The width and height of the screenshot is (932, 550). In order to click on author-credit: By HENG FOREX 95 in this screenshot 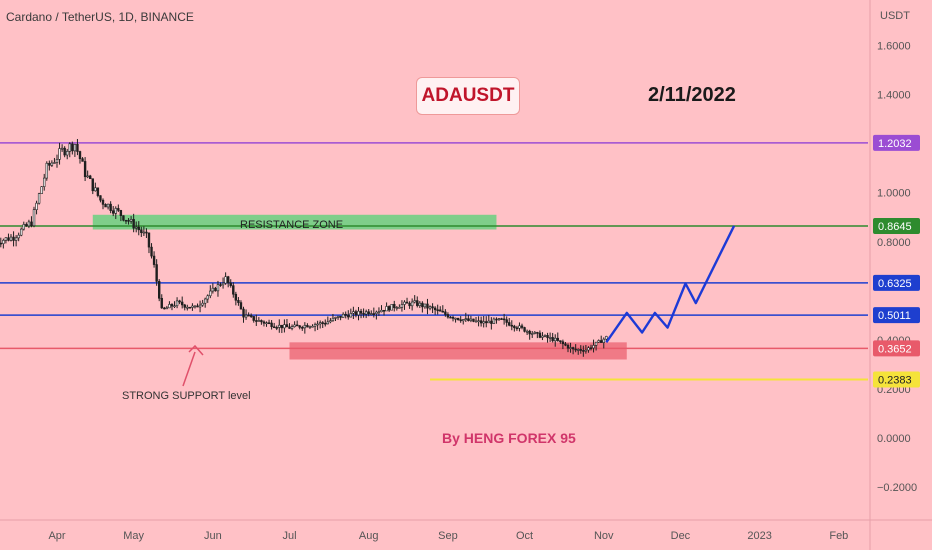, I will do `click(509, 438)`.